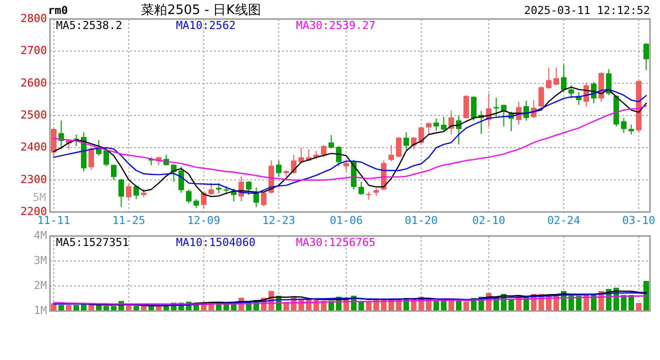 Image resolution: width=660 pixels, height=360 pixels. Describe the element at coordinates (41, 261) in the screenshot. I see `y-tick-label: 3M` at that location.